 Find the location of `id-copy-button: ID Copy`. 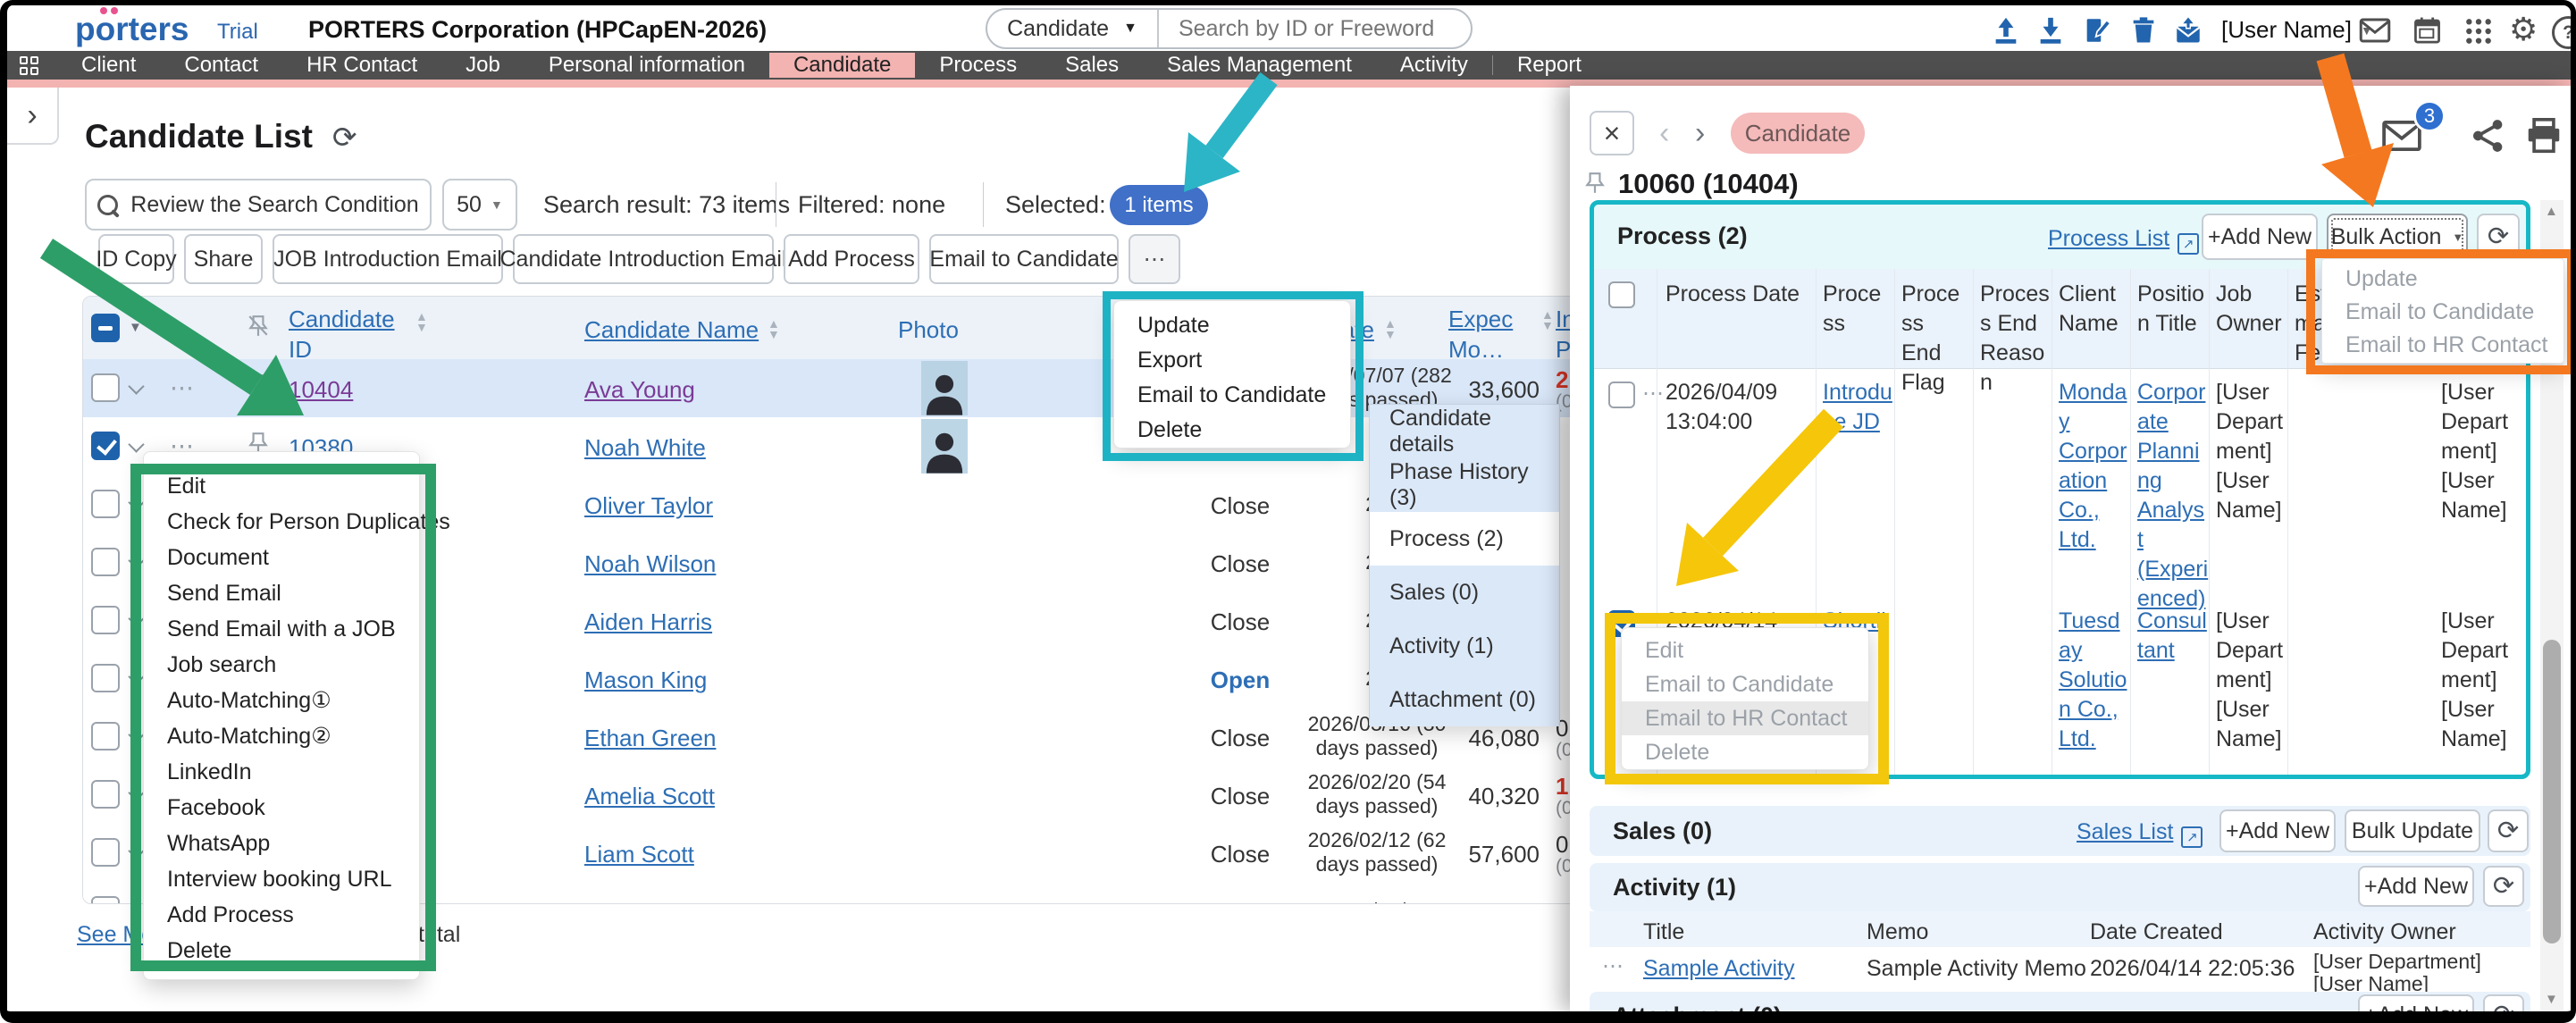

id-copy-button: ID Copy is located at coordinates (136, 259).